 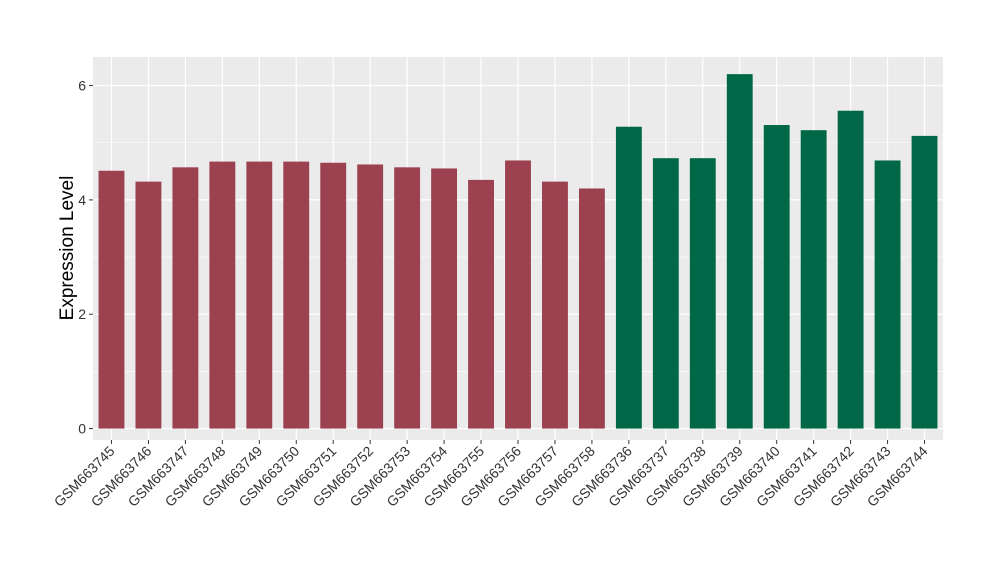 I want to click on bar-GSM663737, so click(x=665, y=293).